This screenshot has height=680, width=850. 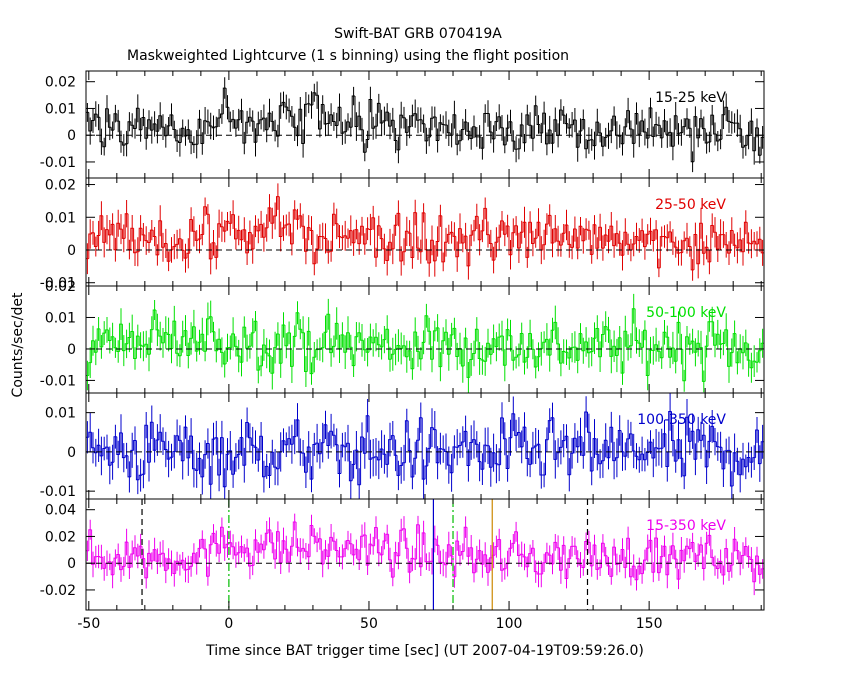 I want to click on panel-frame, so click(x=425, y=446).